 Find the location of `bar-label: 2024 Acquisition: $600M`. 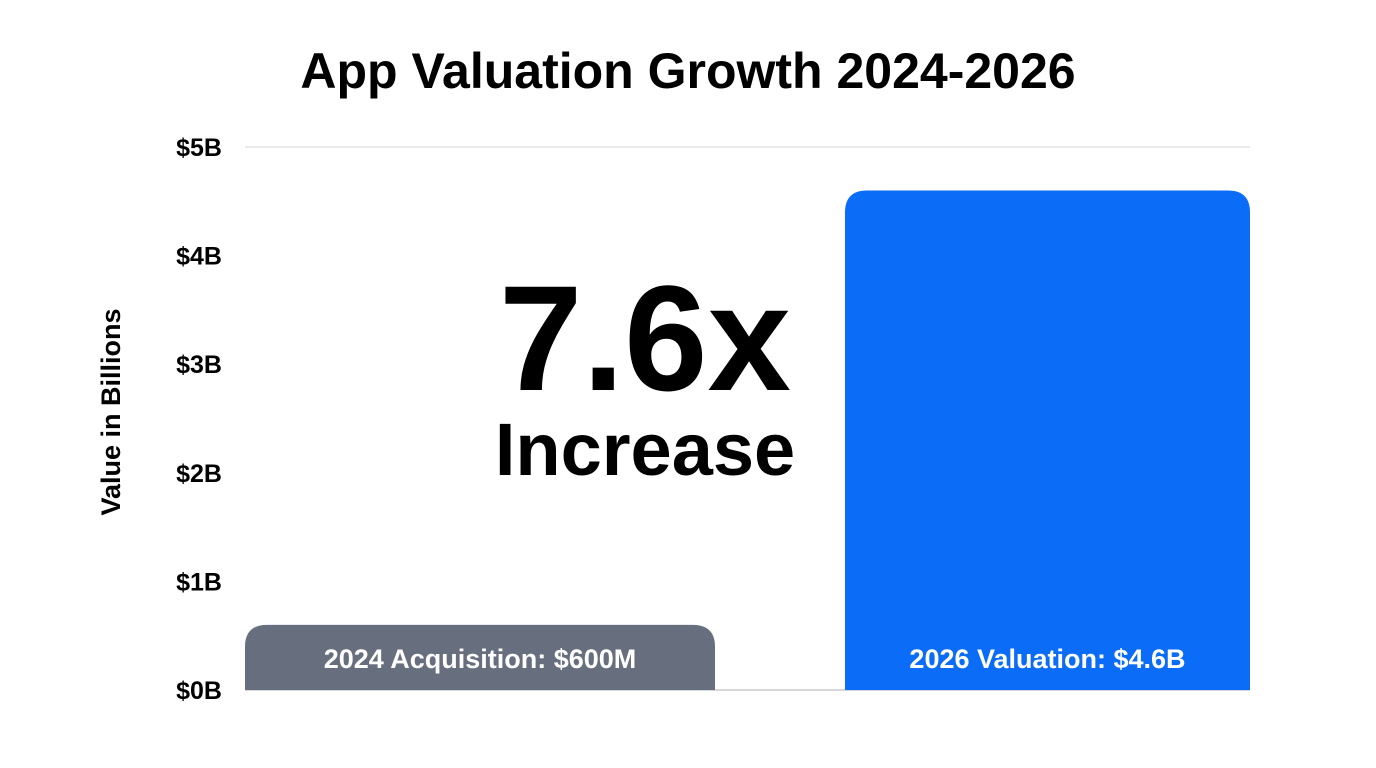

bar-label: 2024 Acquisition: $600M is located at coordinates (480, 659).